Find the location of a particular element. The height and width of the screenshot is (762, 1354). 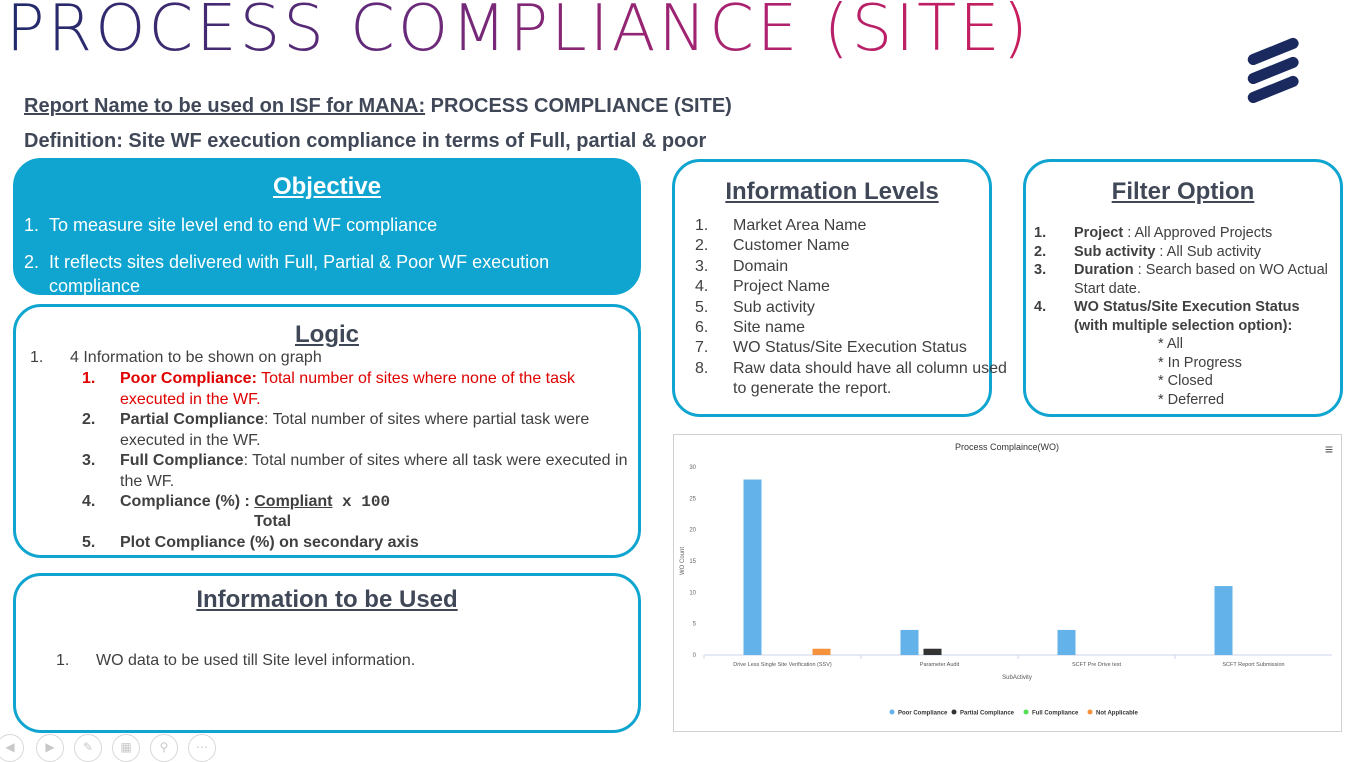

legend-entry: Full Compliance is located at coordinates (1055, 714).